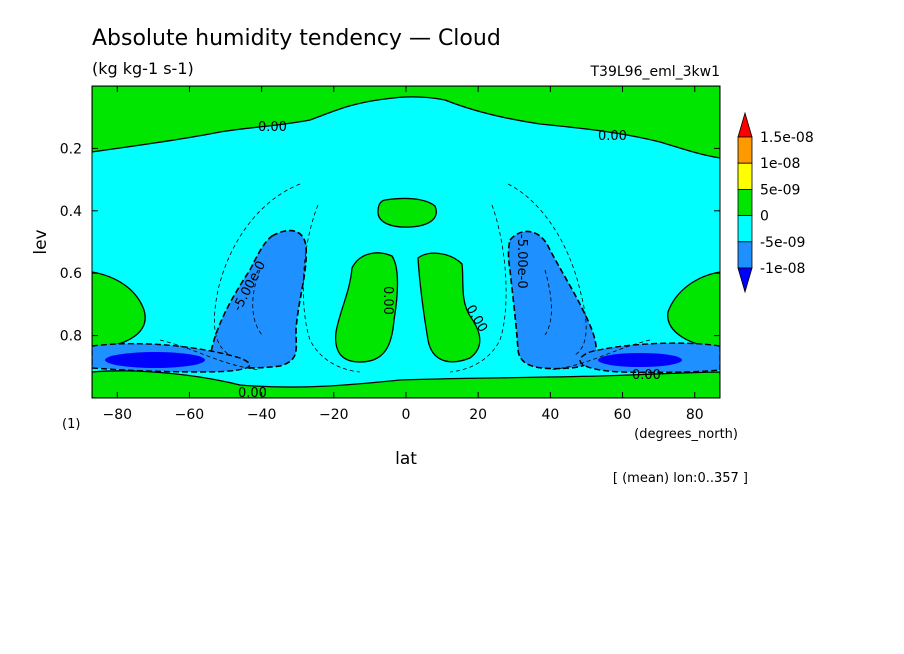 This screenshot has width=904, height=654. I want to click on contour-label: -5.00e-0, so click(521, 261).